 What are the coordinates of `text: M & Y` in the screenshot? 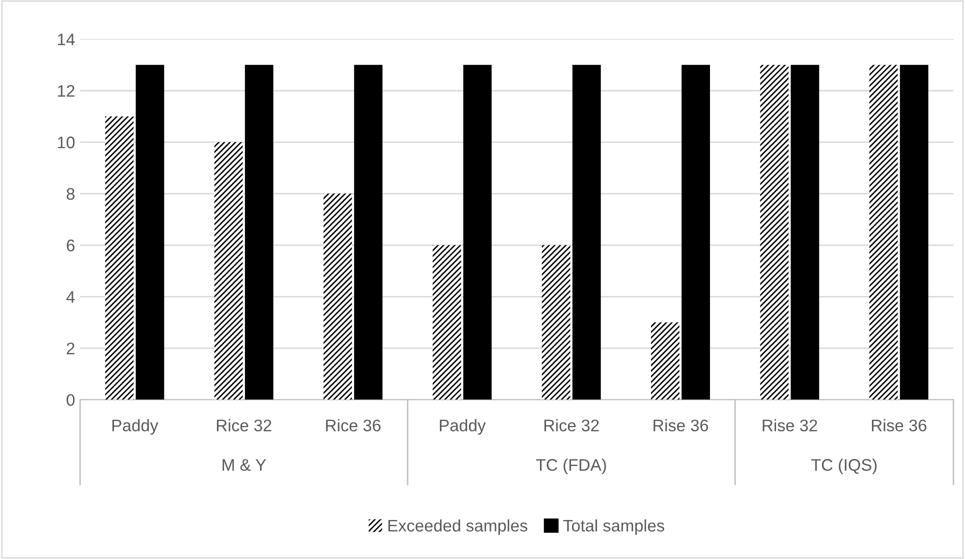 It's located at (244, 465).